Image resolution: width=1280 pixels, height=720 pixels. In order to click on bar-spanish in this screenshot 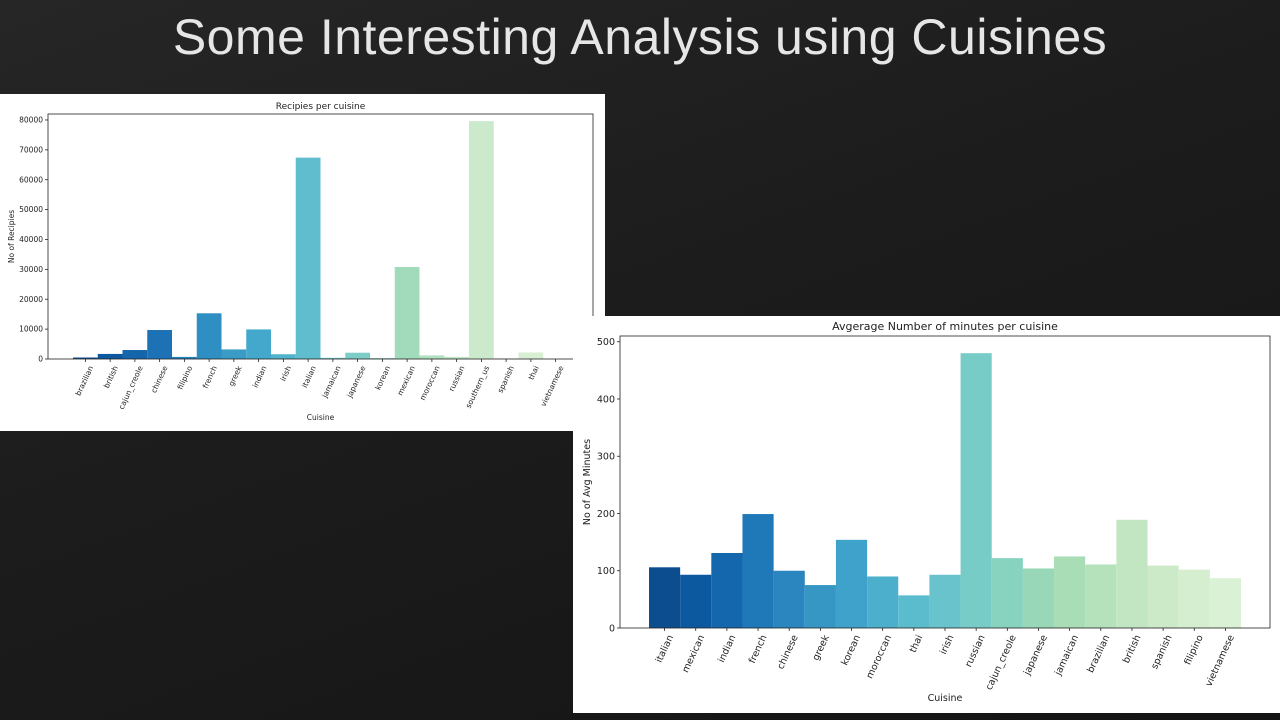, I will do `click(1163, 596)`.